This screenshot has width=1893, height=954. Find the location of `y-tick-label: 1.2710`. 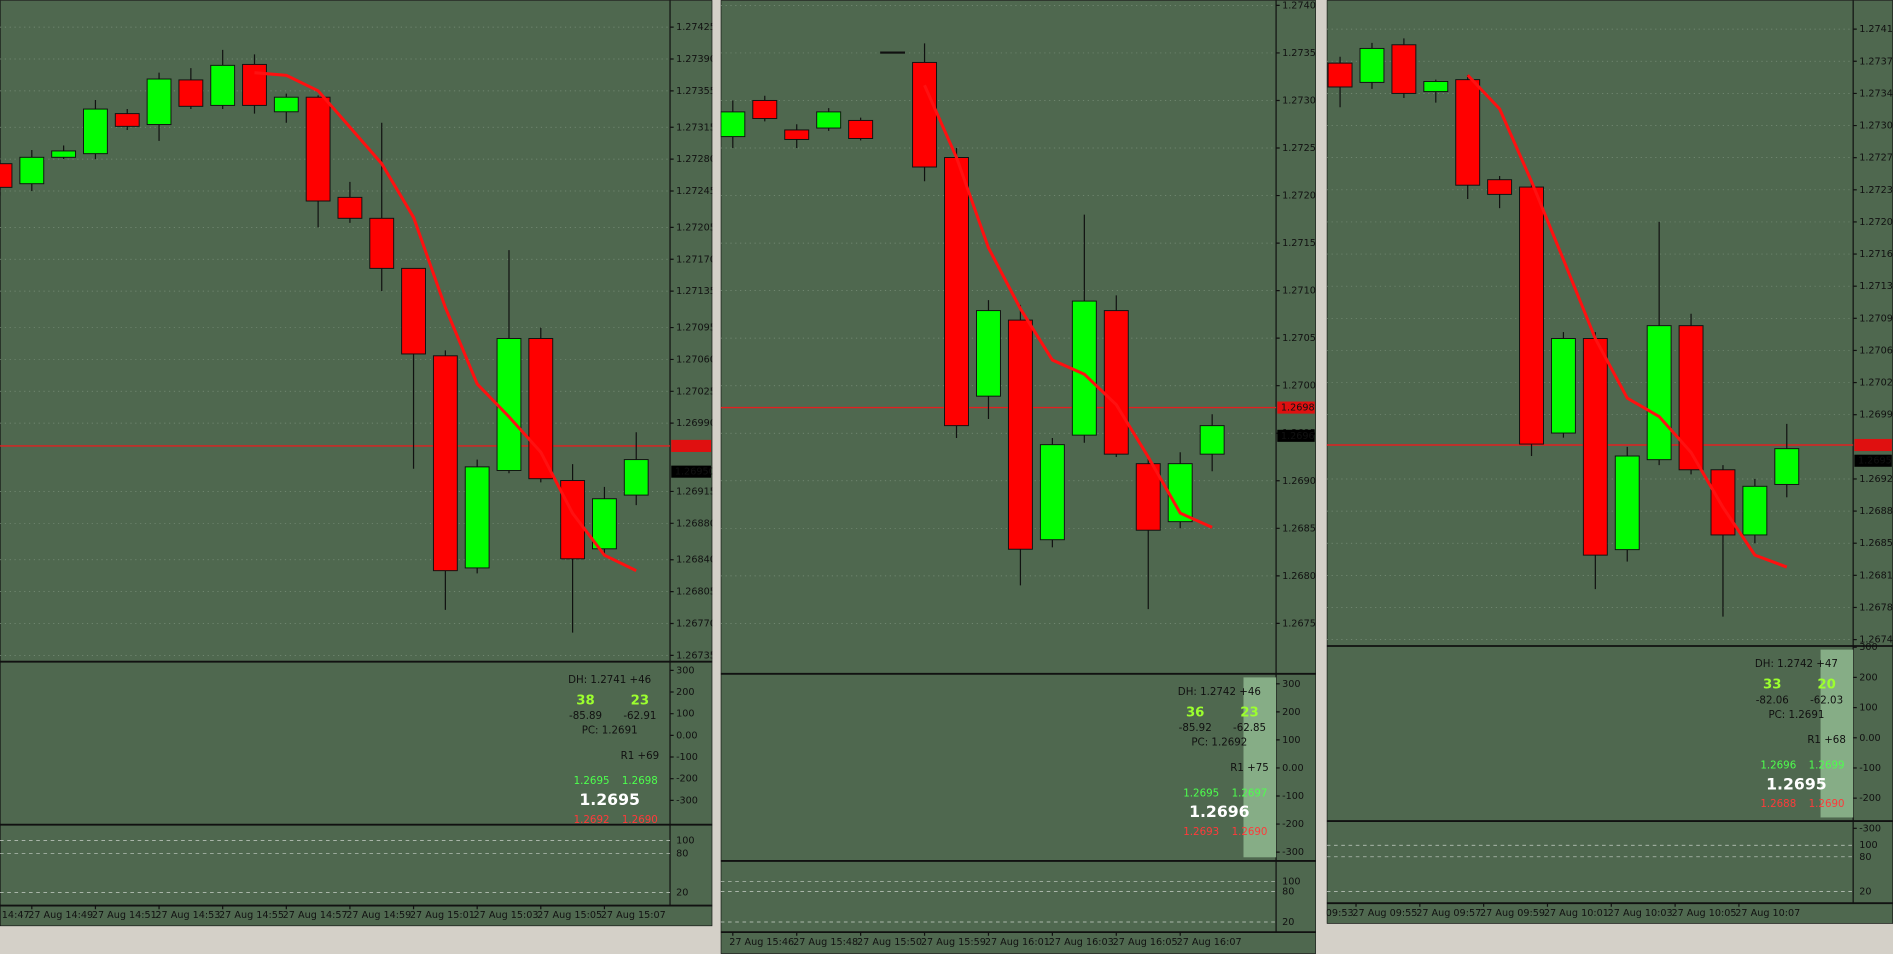

y-tick-label: 1.2710 is located at coordinates (1299, 291).